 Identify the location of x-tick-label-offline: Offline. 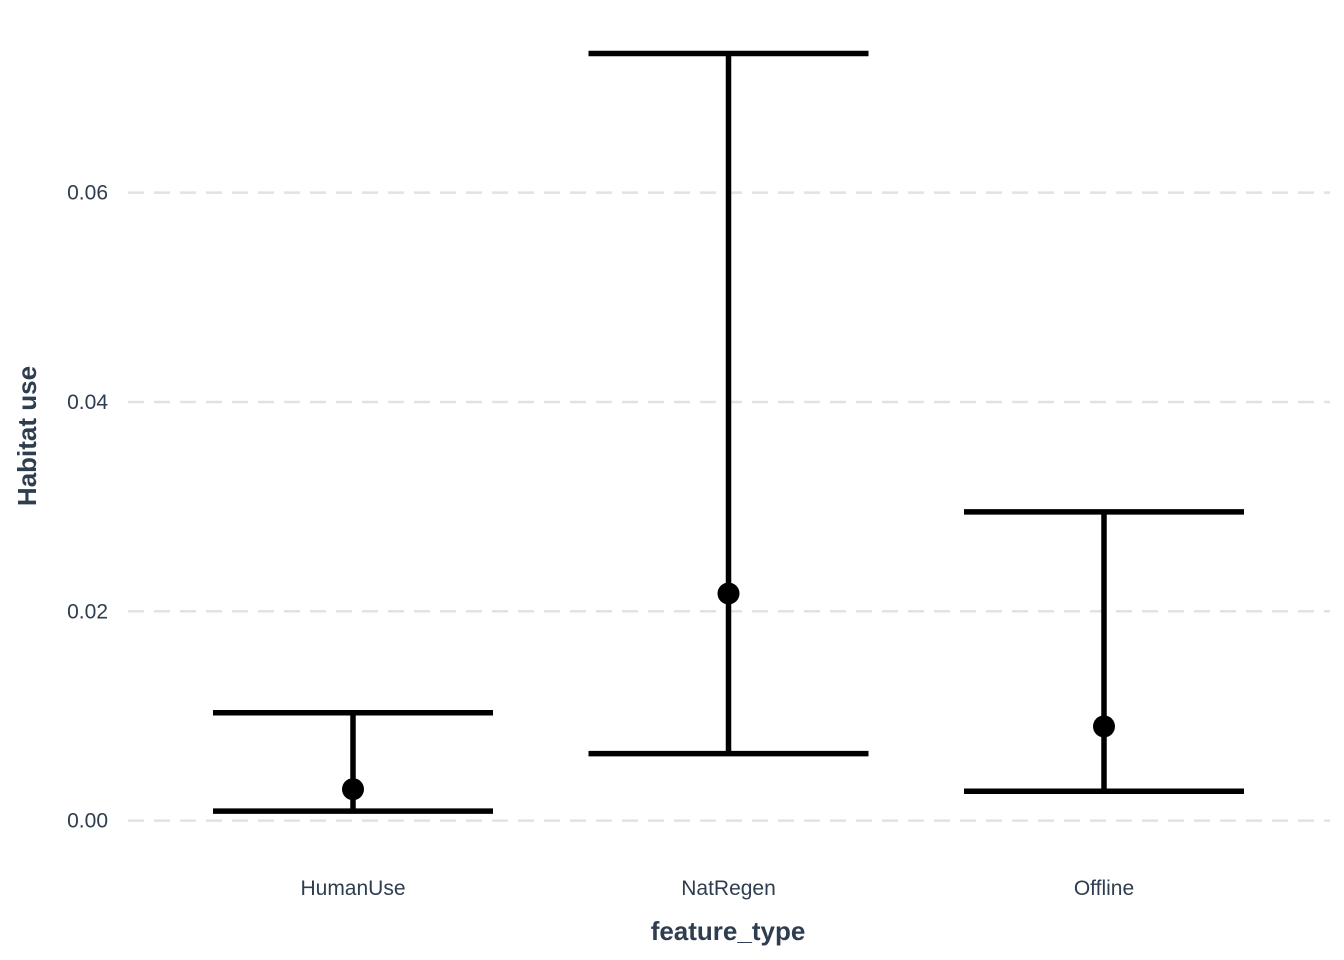
(1104, 888).